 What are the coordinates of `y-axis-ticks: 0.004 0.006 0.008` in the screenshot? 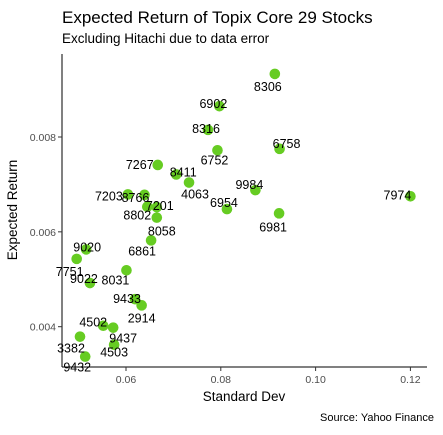 It's located at (46, 233).